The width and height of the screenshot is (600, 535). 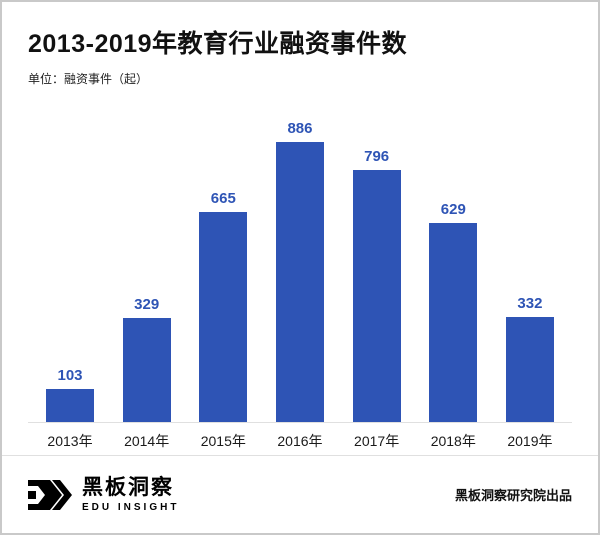 What do you see at coordinates (223, 317) in the screenshot?
I see `bar-2015` at bounding box center [223, 317].